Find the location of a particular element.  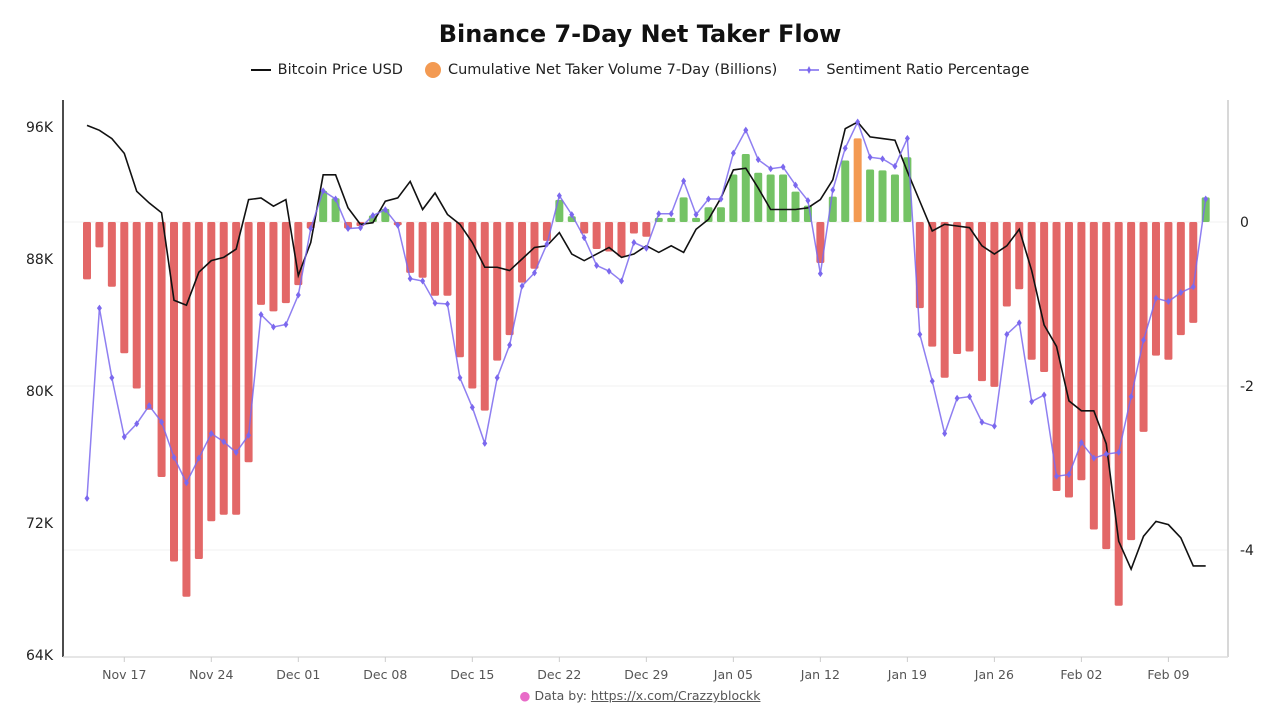

x-tick-label: Dec 29 is located at coordinates (646, 674).